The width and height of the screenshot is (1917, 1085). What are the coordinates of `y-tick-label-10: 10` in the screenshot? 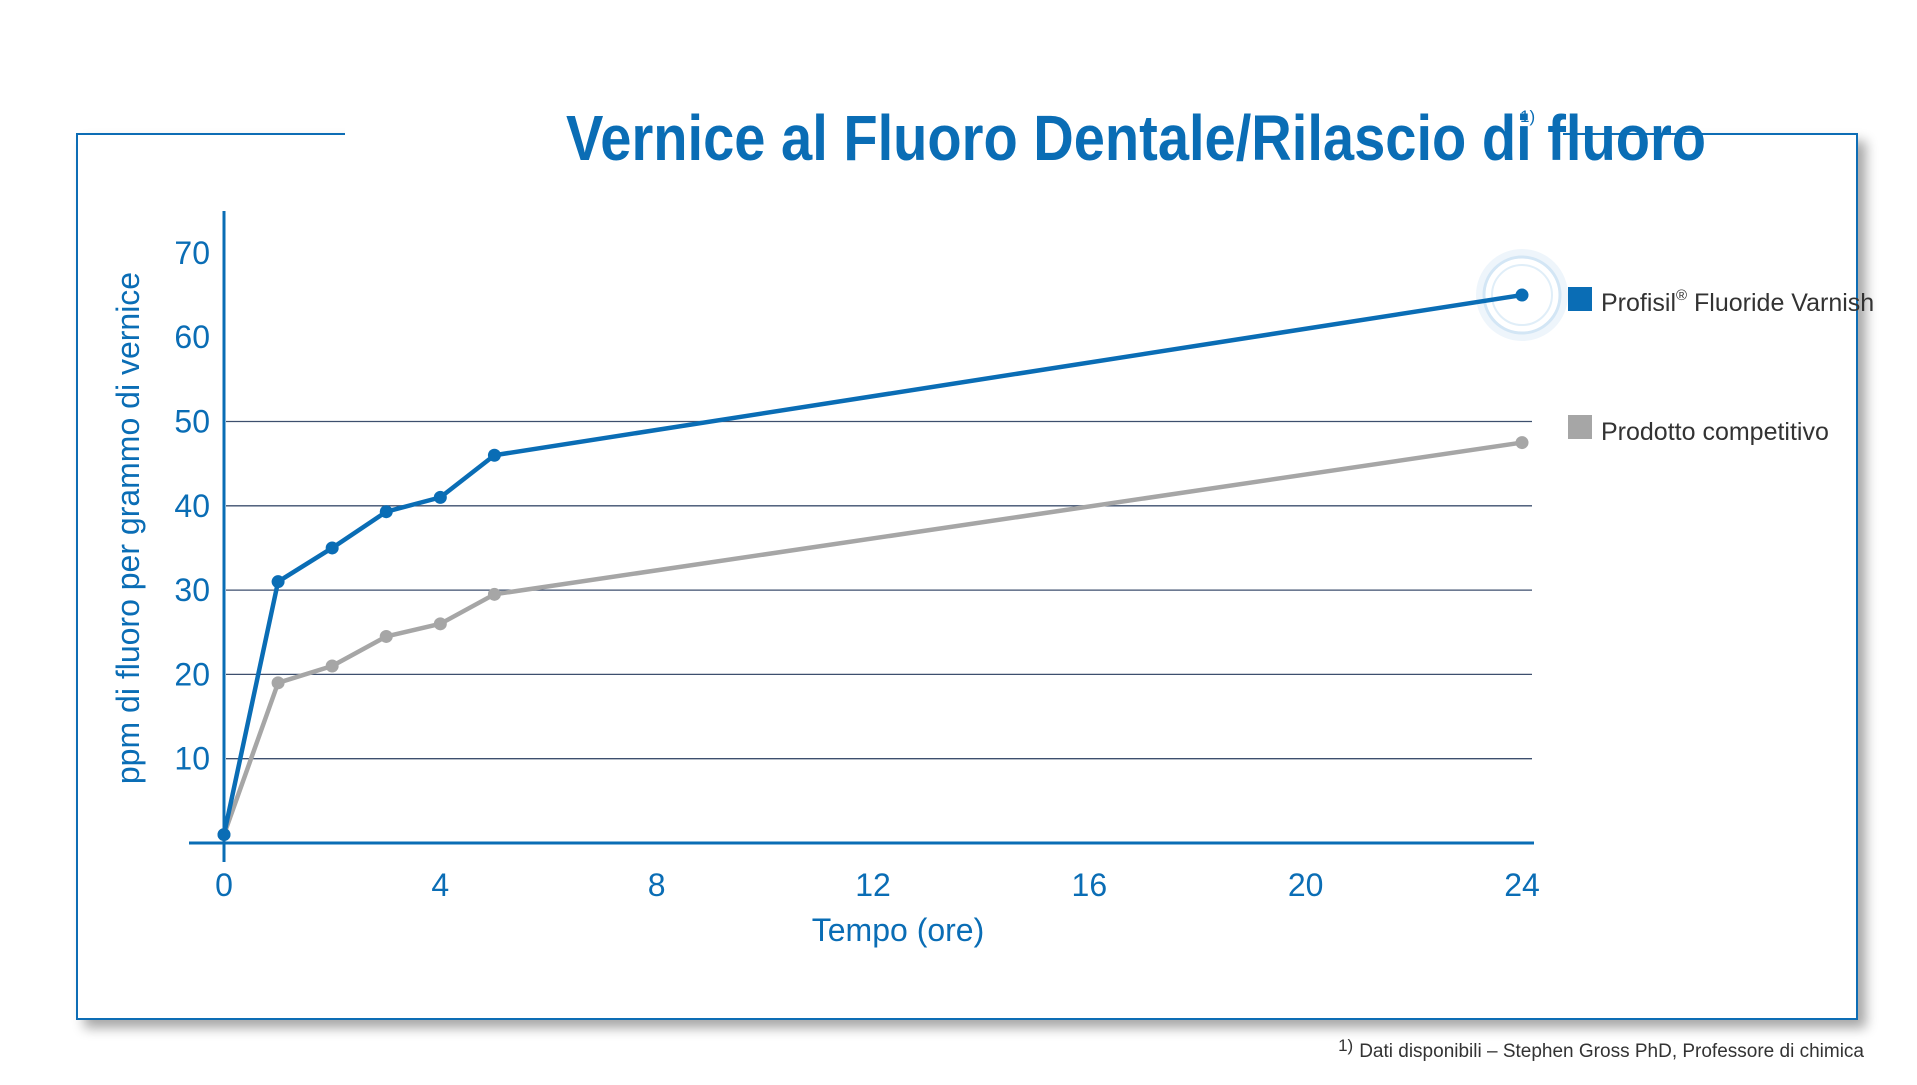 It's located at (192, 759).